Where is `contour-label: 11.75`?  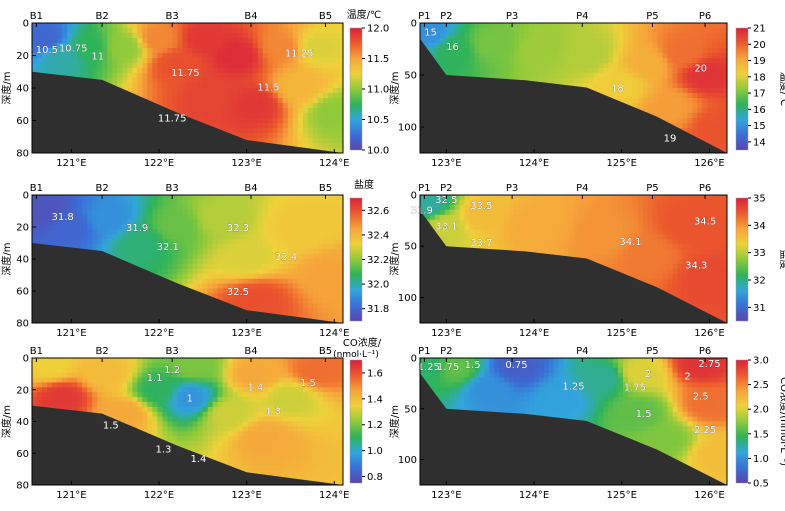 contour-label: 11.75 is located at coordinates (185, 73).